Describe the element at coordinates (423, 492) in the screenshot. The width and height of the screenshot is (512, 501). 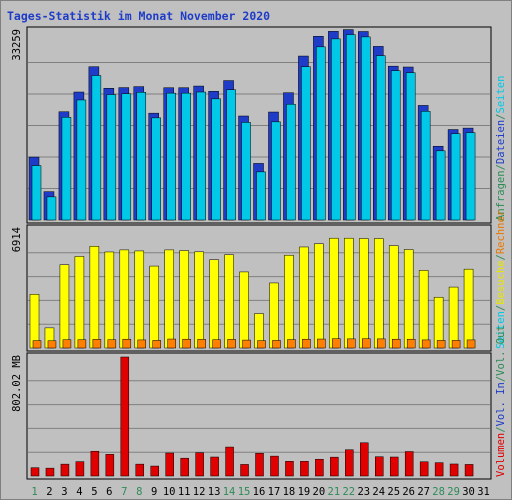
I see `x-tick-label: 27` at that location.